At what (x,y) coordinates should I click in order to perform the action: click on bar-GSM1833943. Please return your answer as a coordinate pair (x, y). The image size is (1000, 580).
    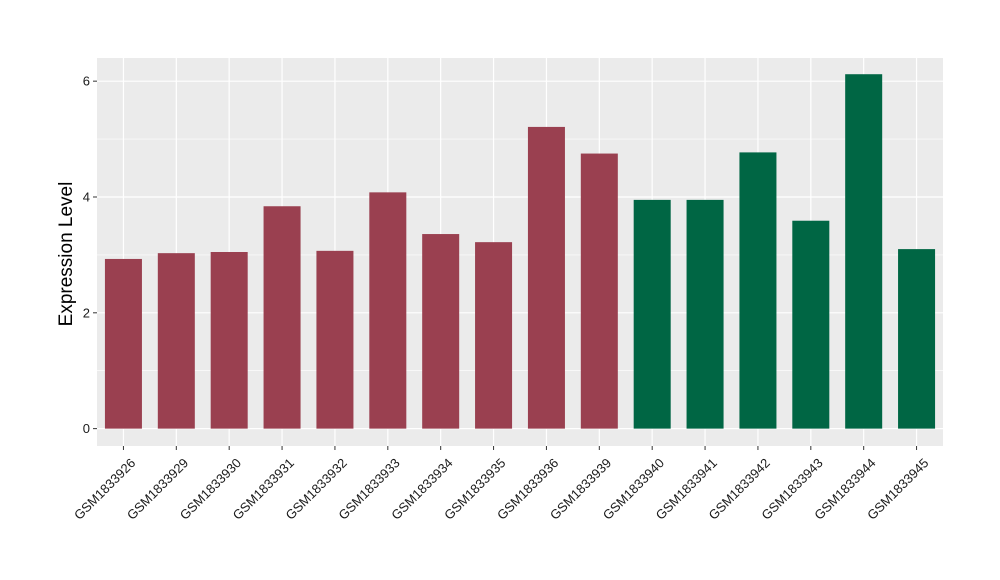
    Looking at the image, I should click on (811, 324).